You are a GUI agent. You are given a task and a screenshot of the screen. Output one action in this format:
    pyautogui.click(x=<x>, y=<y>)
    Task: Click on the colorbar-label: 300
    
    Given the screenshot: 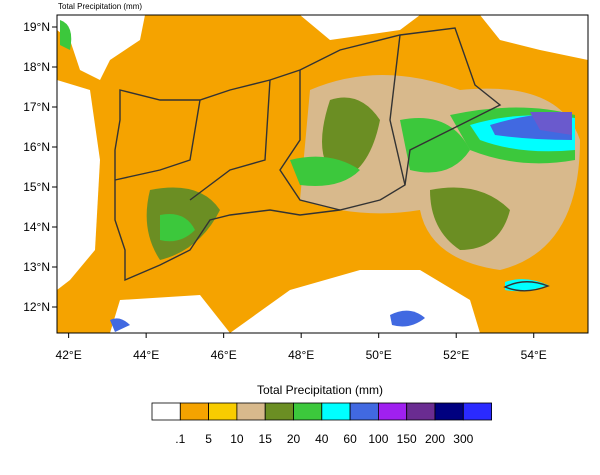 What is the action you would take?
    pyautogui.click(x=463, y=439)
    